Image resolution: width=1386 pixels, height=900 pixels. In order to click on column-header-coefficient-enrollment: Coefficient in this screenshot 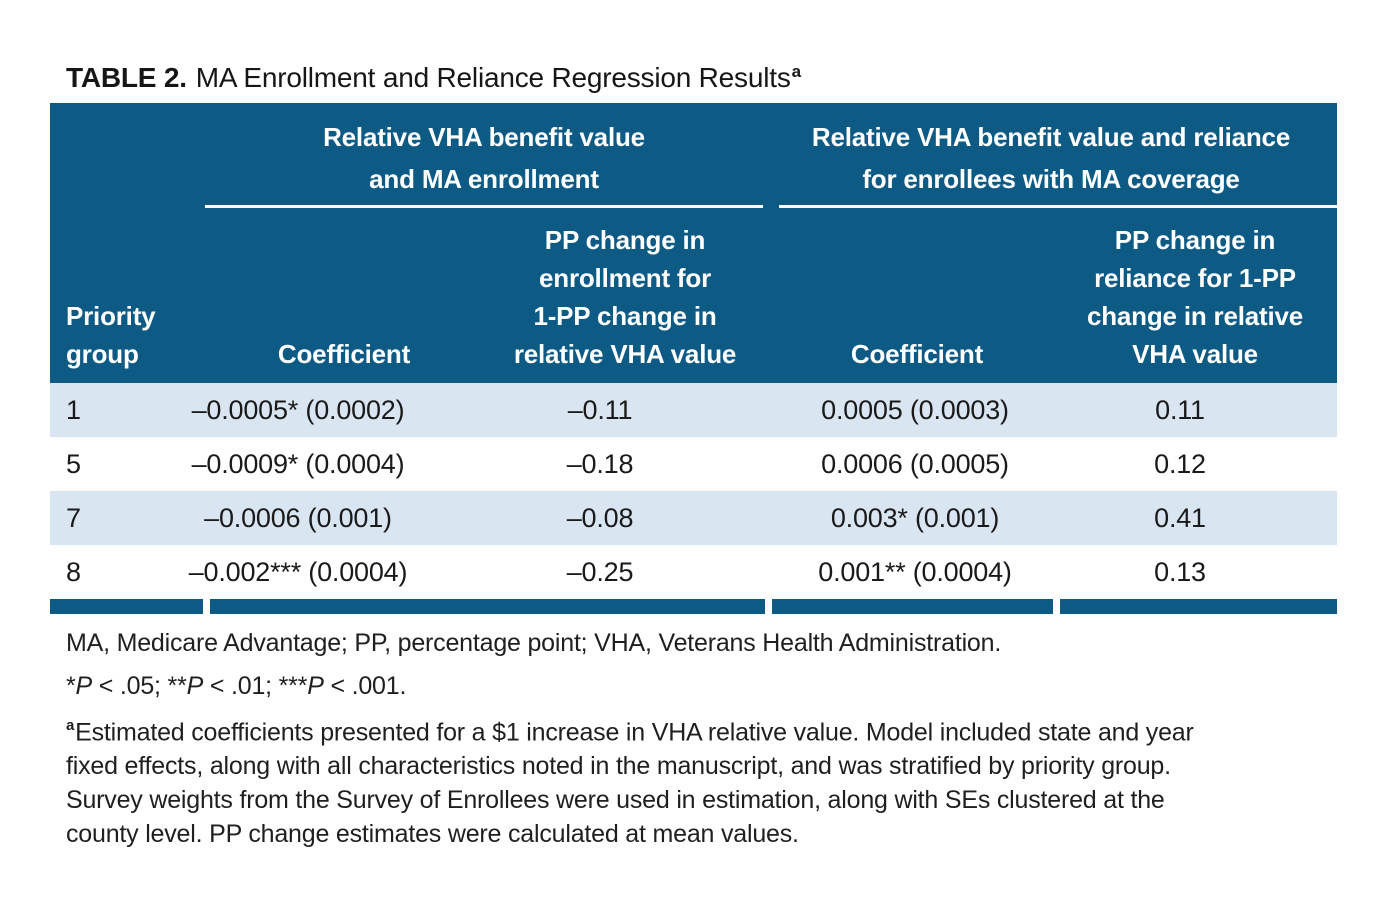, I will do `click(344, 359)`.